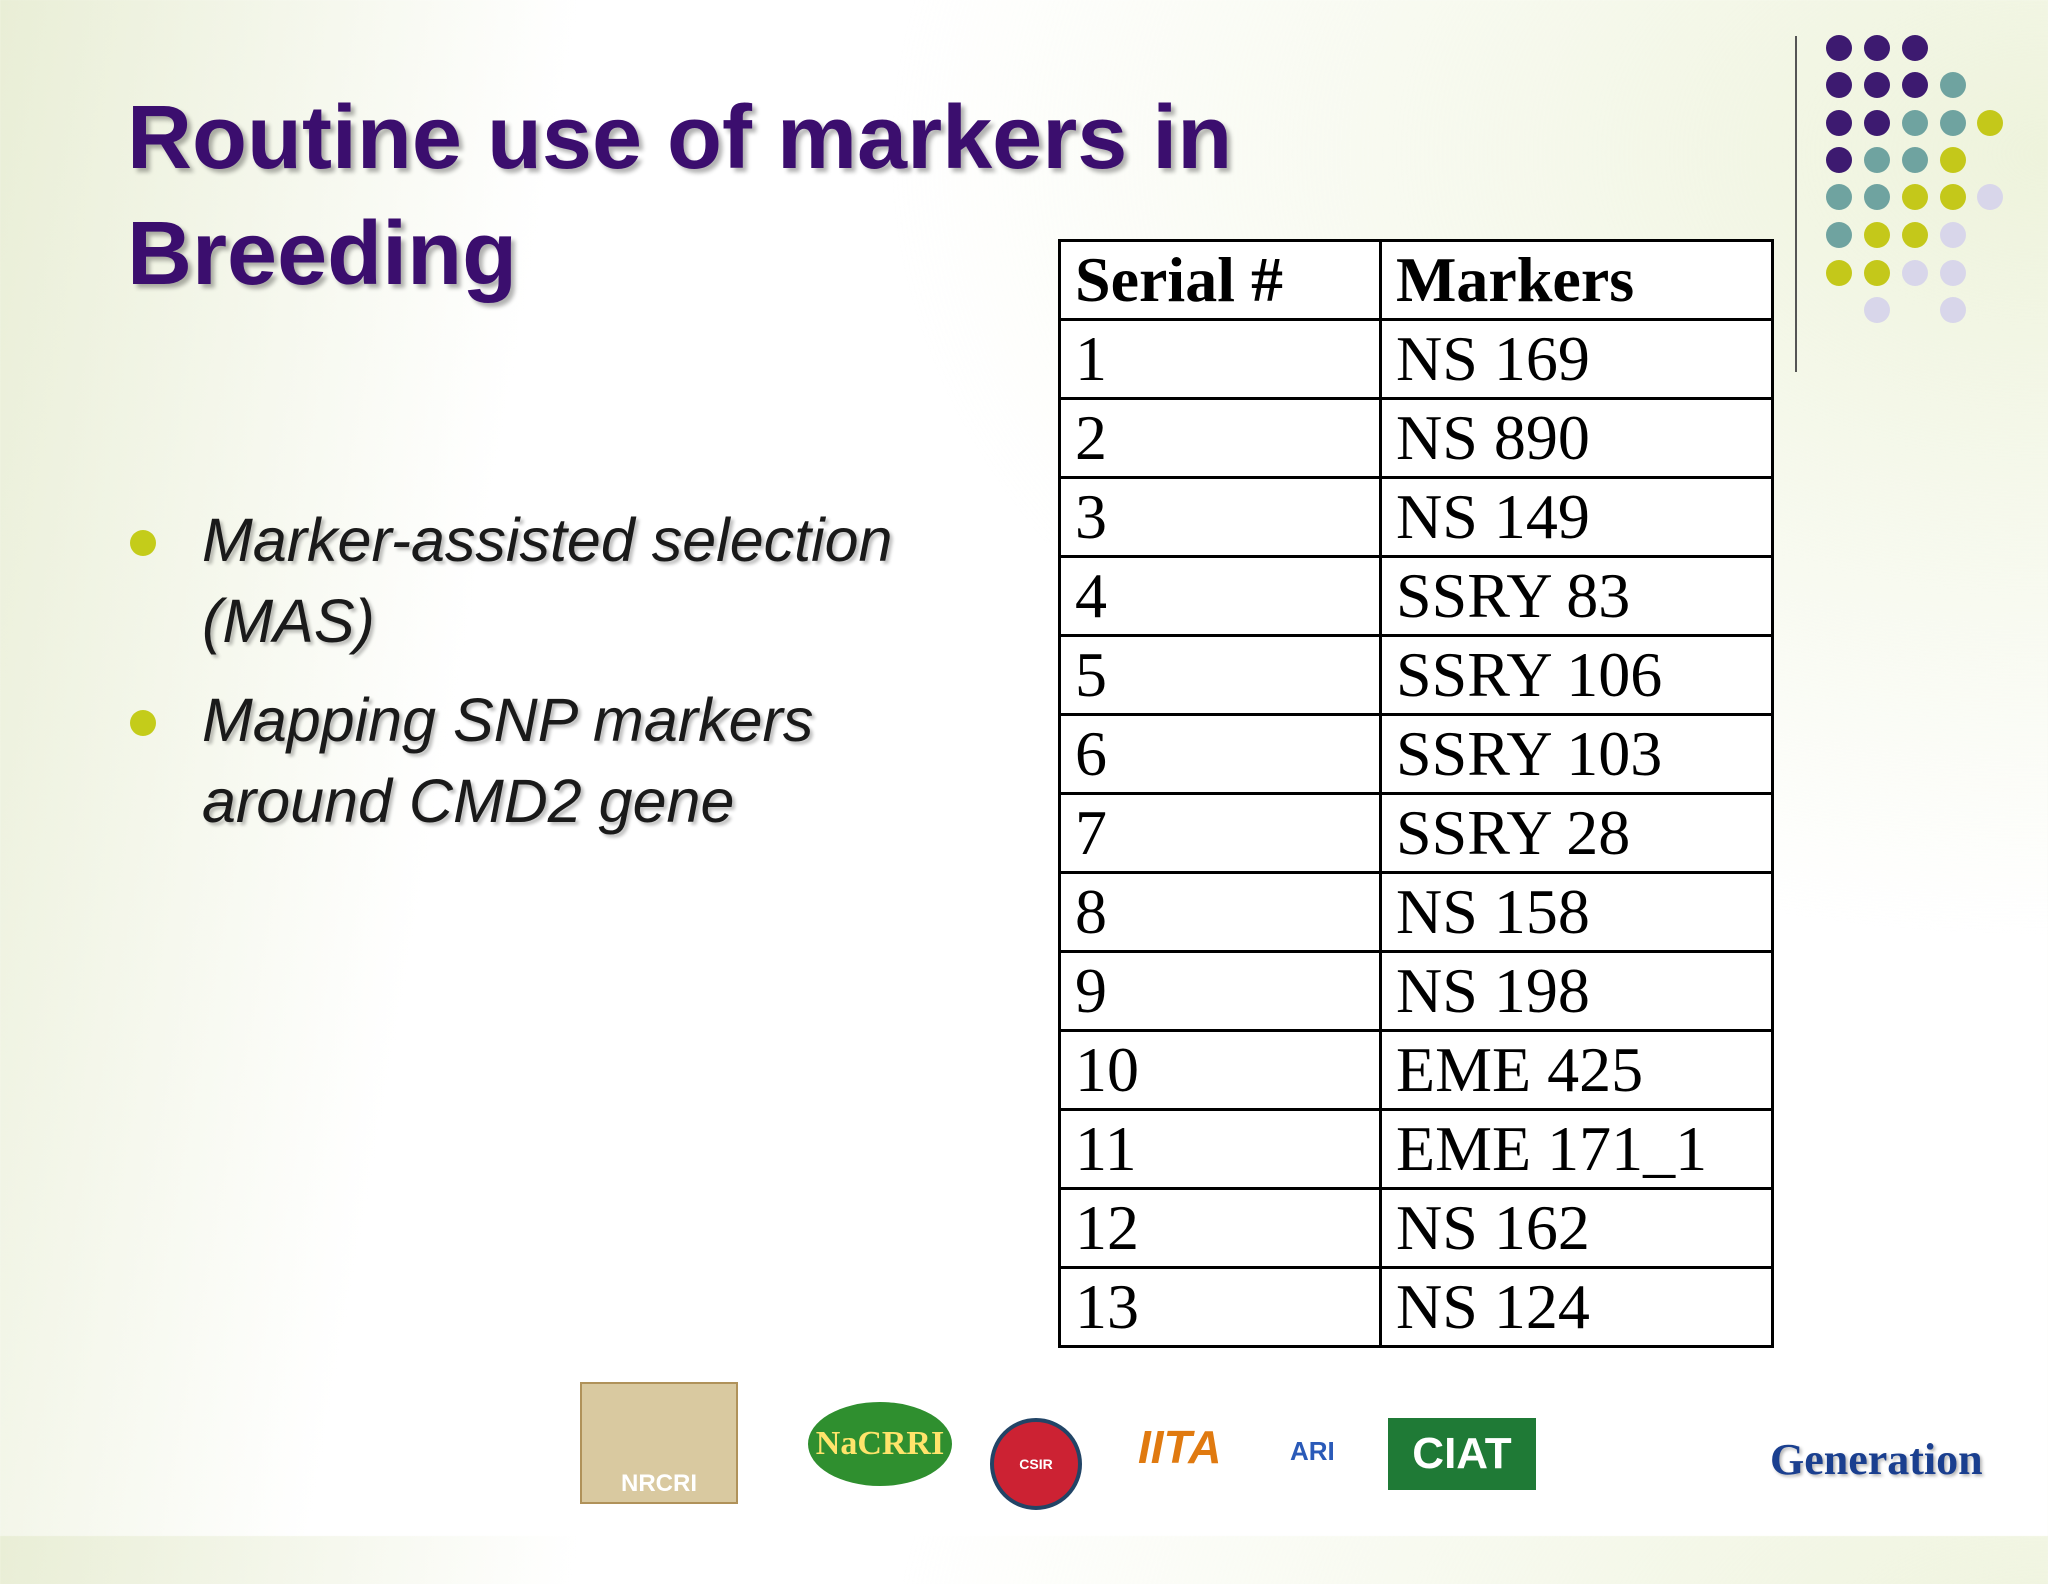 This screenshot has width=2048, height=1584. Describe the element at coordinates (1876, 1459) in the screenshot. I see `logo: Generation` at that location.